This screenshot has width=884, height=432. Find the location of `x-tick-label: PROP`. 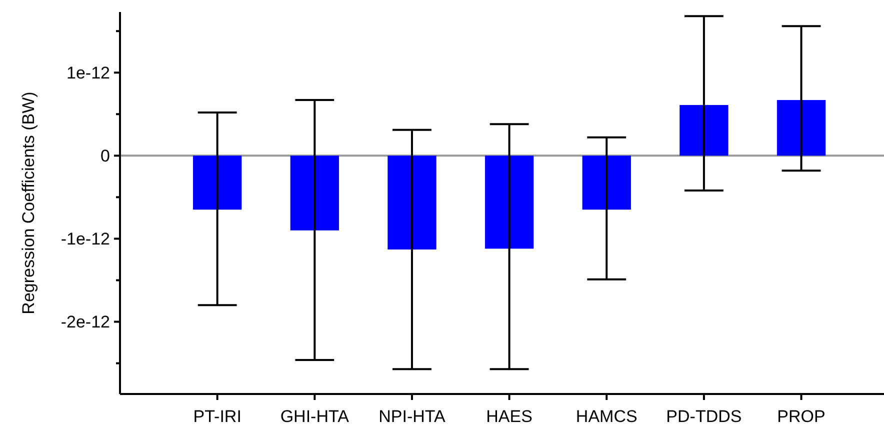

x-tick-label: PROP is located at coordinates (801, 416).